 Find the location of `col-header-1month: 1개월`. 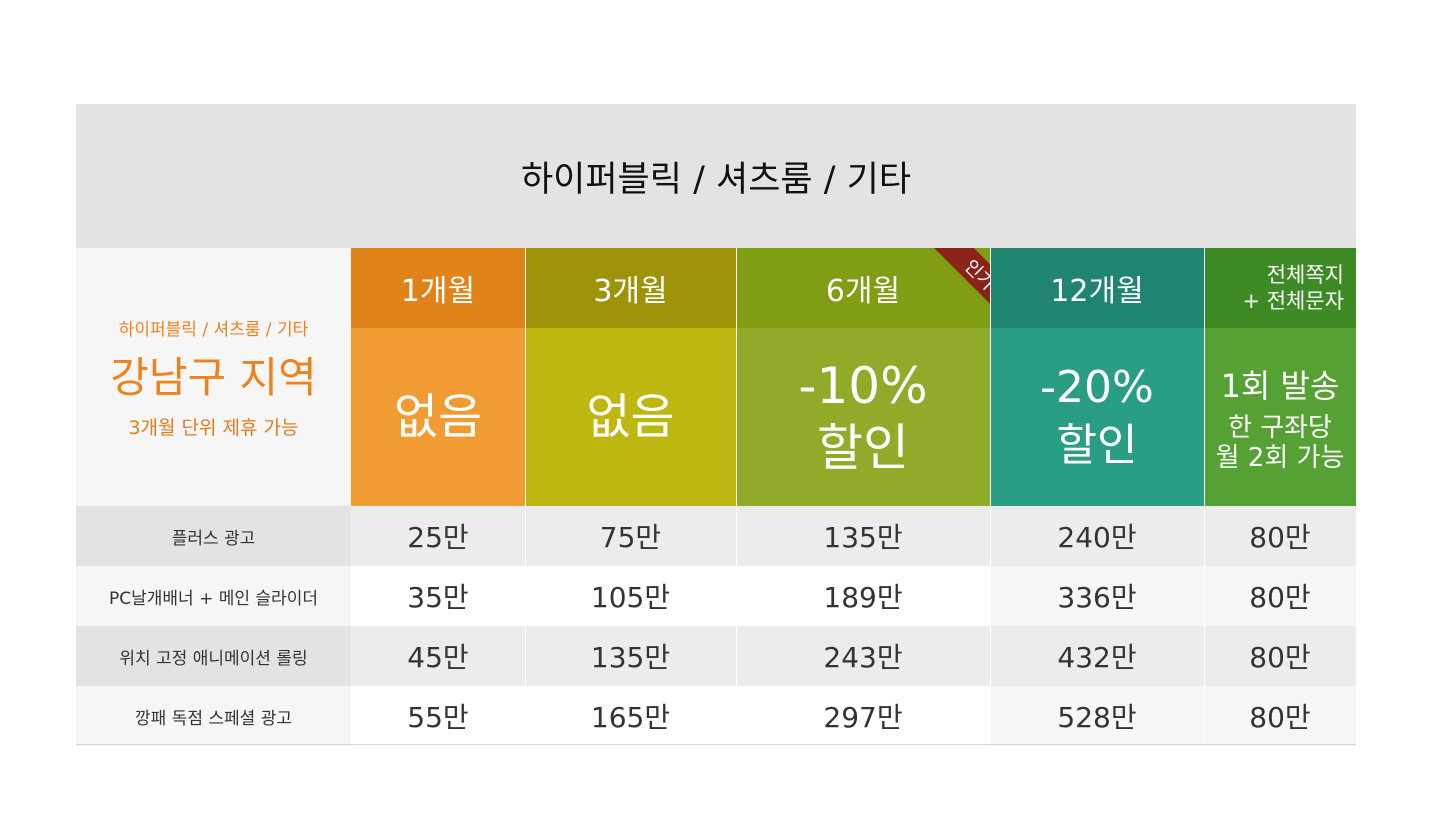

col-header-1month: 1개월 is located at coordinates (438, 288).